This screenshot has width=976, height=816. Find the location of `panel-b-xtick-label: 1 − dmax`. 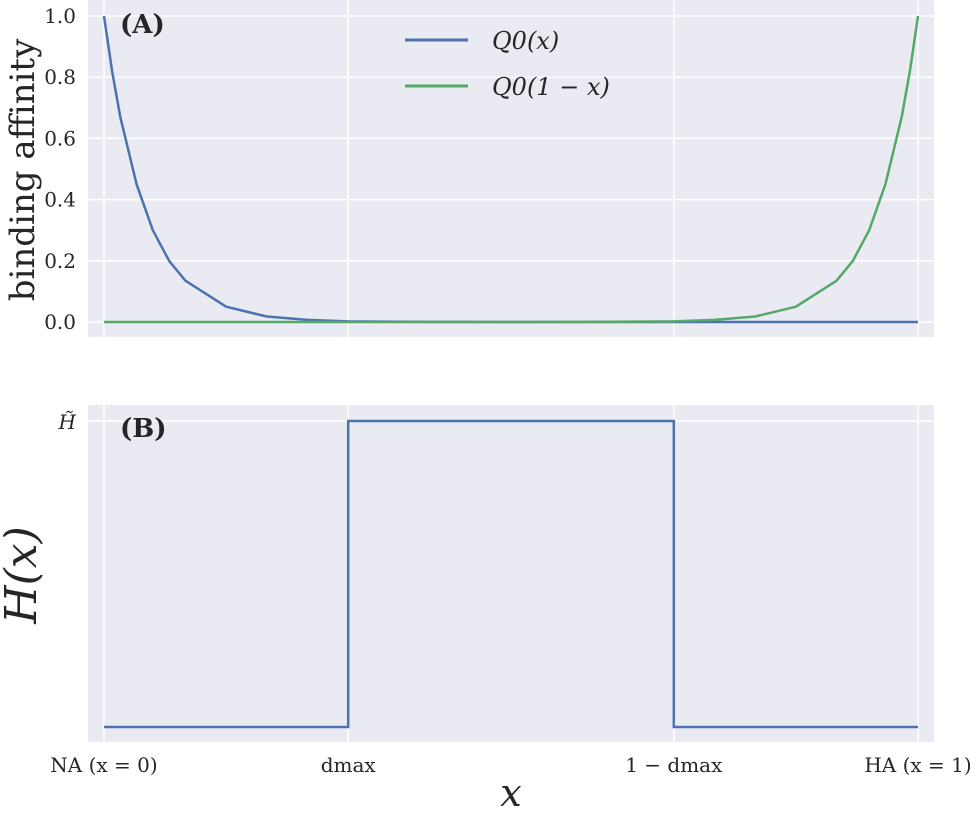

panel-b-xtick-label: 1 − dmax is located at coordinates (674, 765).